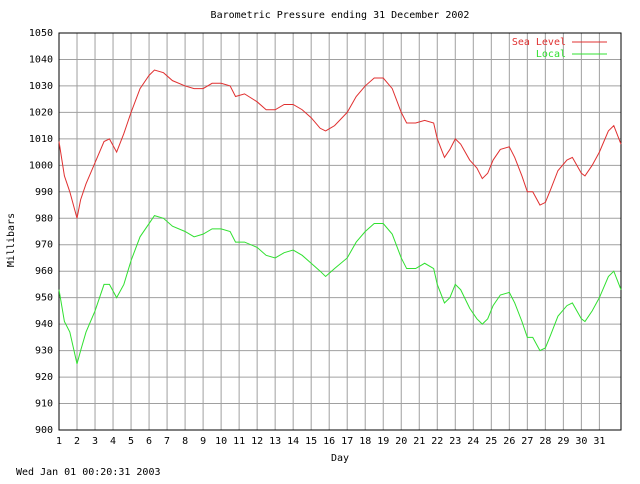 The width and height of the screenshot is (640, 484). I want to click on x-tick-label: 30, so click(581, 441).